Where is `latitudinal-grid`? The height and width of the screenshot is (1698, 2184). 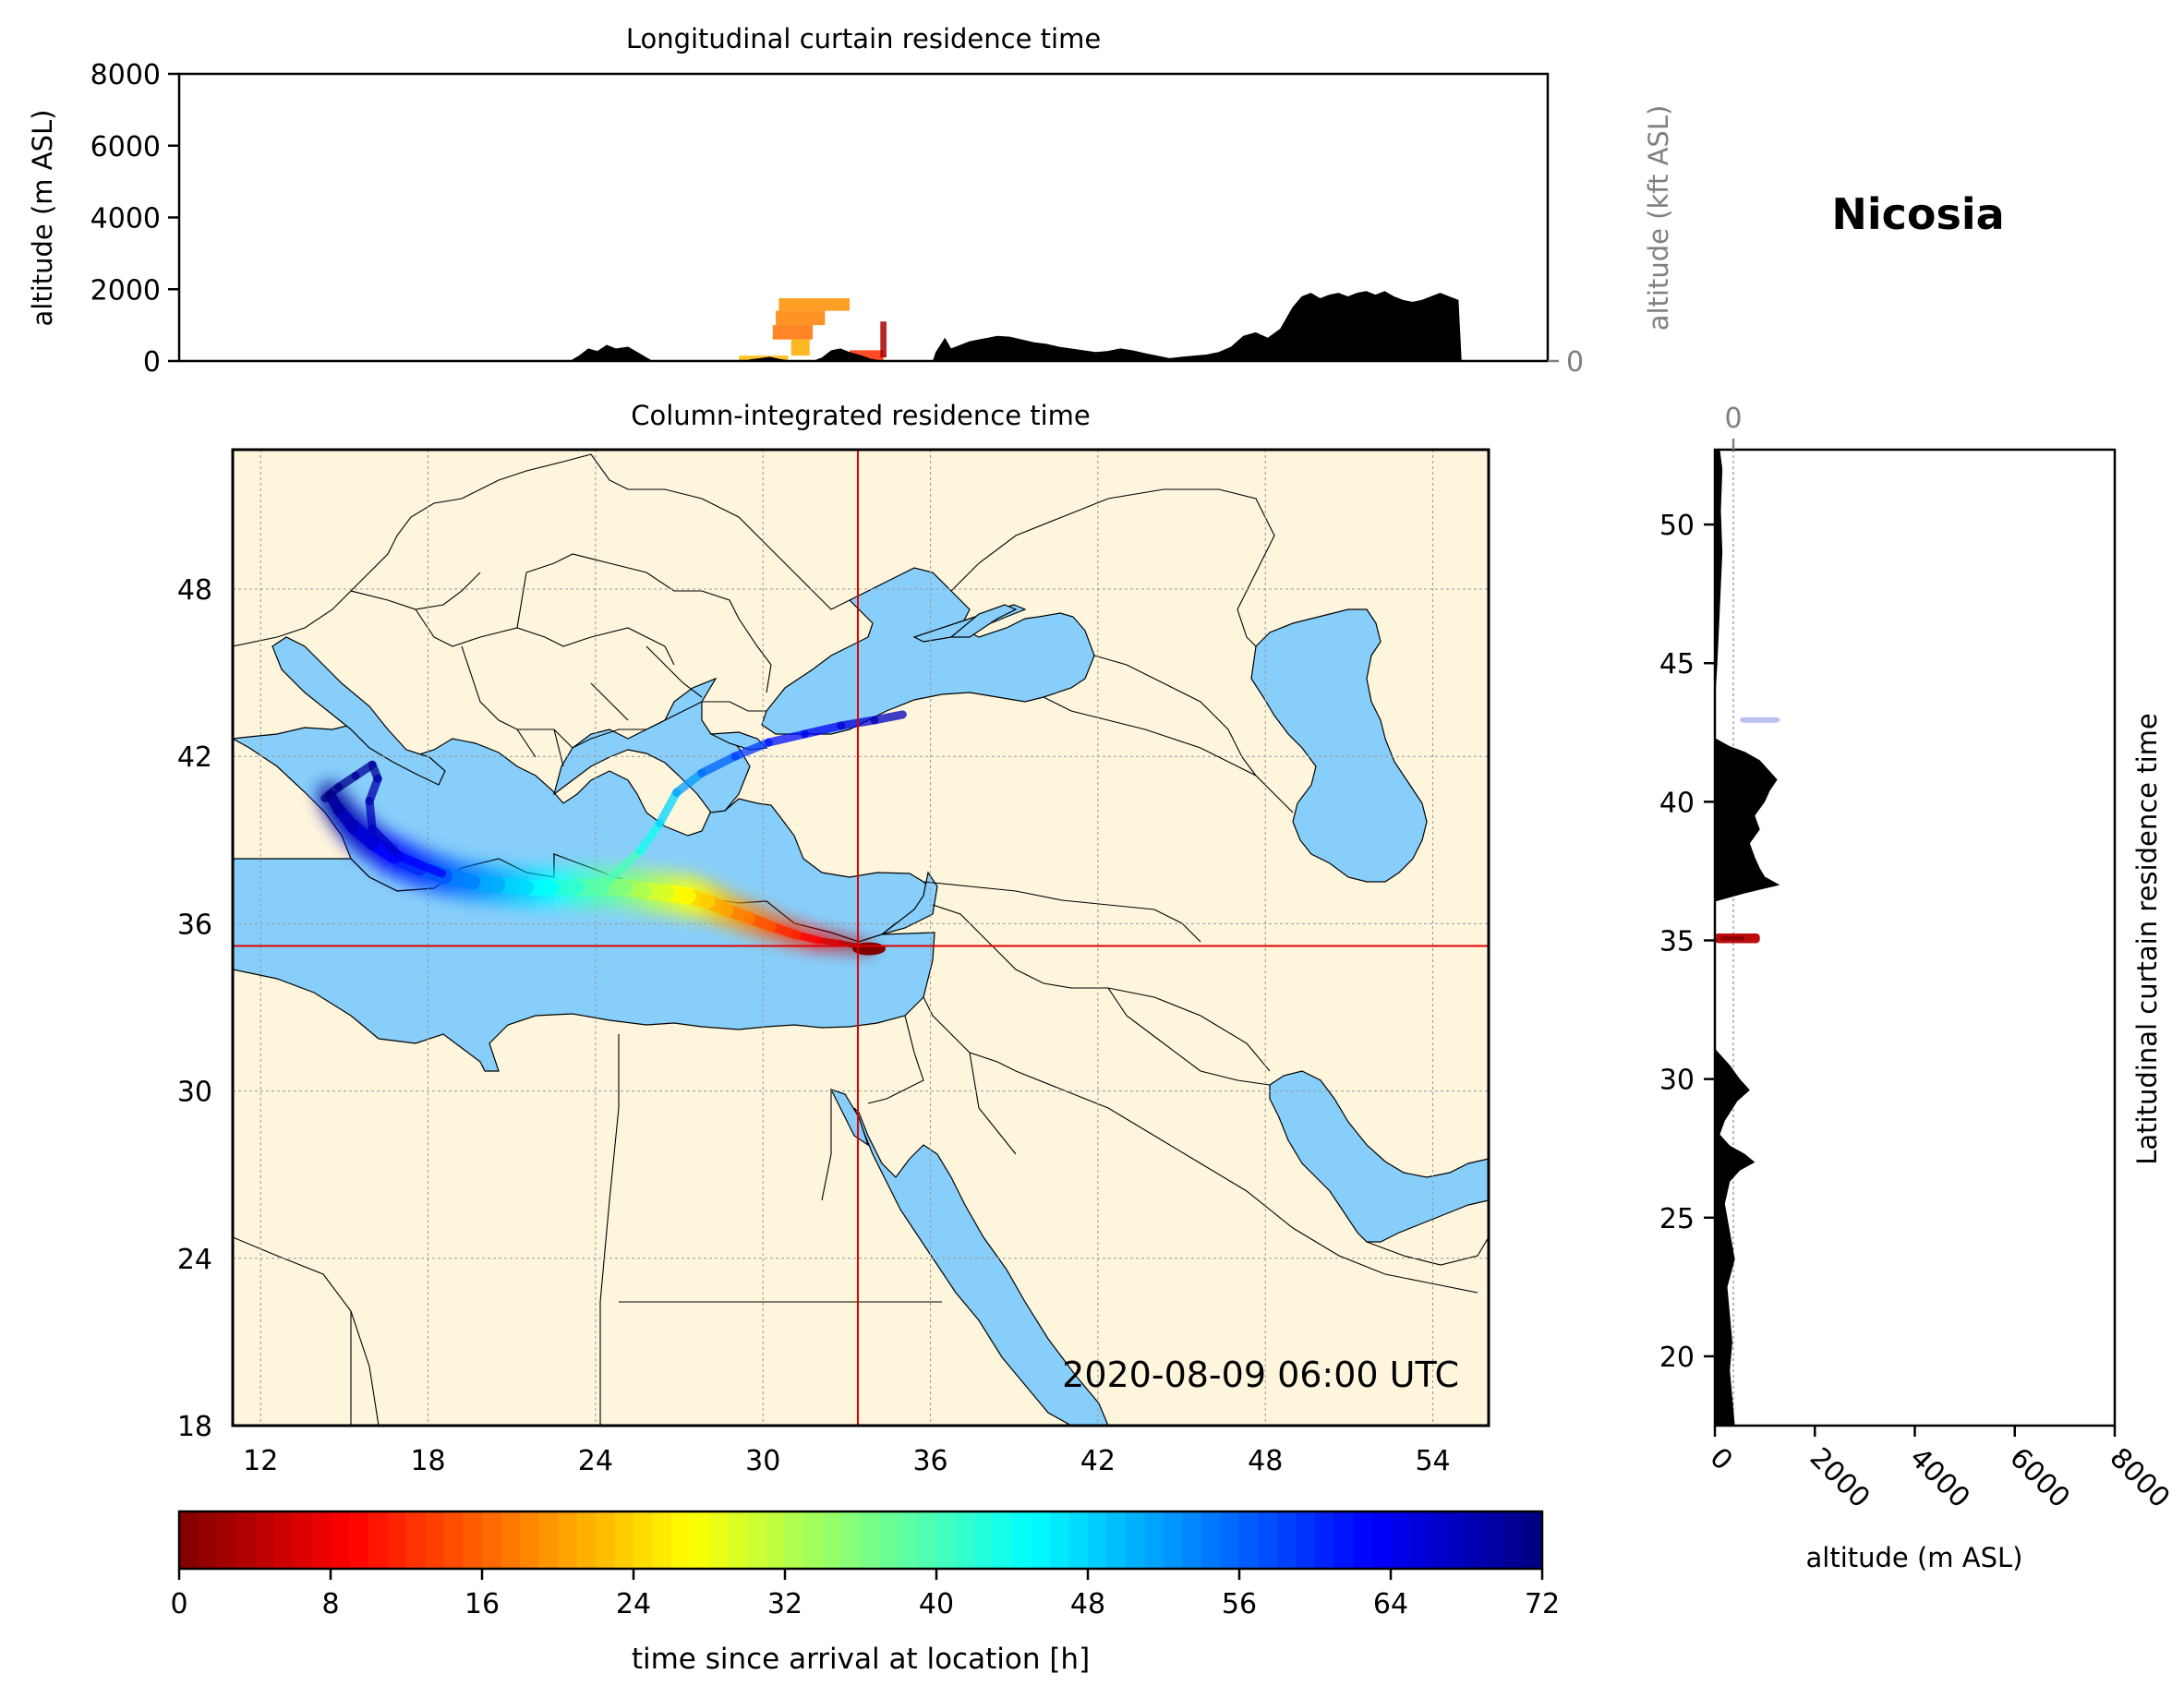
latitudinal-grid is located at coordinates (1733, 938).